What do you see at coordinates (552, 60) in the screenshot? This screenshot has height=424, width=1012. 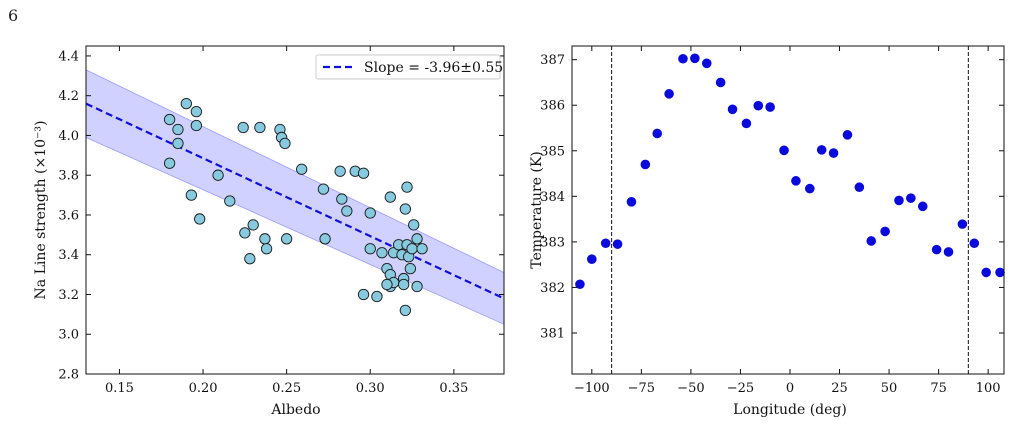 I see `y-tick-label: 387` at bounding box center [552, 60].